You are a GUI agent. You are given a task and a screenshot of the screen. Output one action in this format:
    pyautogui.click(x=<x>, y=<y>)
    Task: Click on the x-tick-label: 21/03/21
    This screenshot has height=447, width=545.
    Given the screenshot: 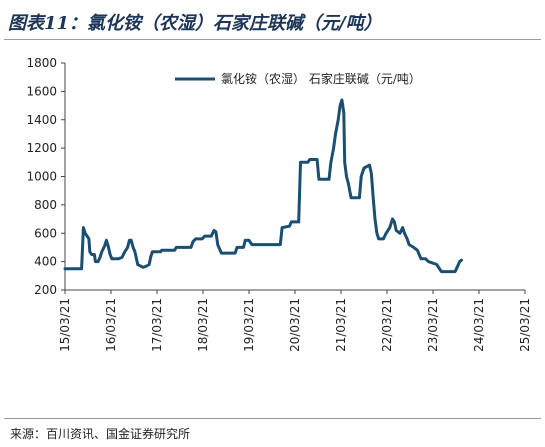 What is the action you would take?
    pyautogui.click(x=341, y=325)
    